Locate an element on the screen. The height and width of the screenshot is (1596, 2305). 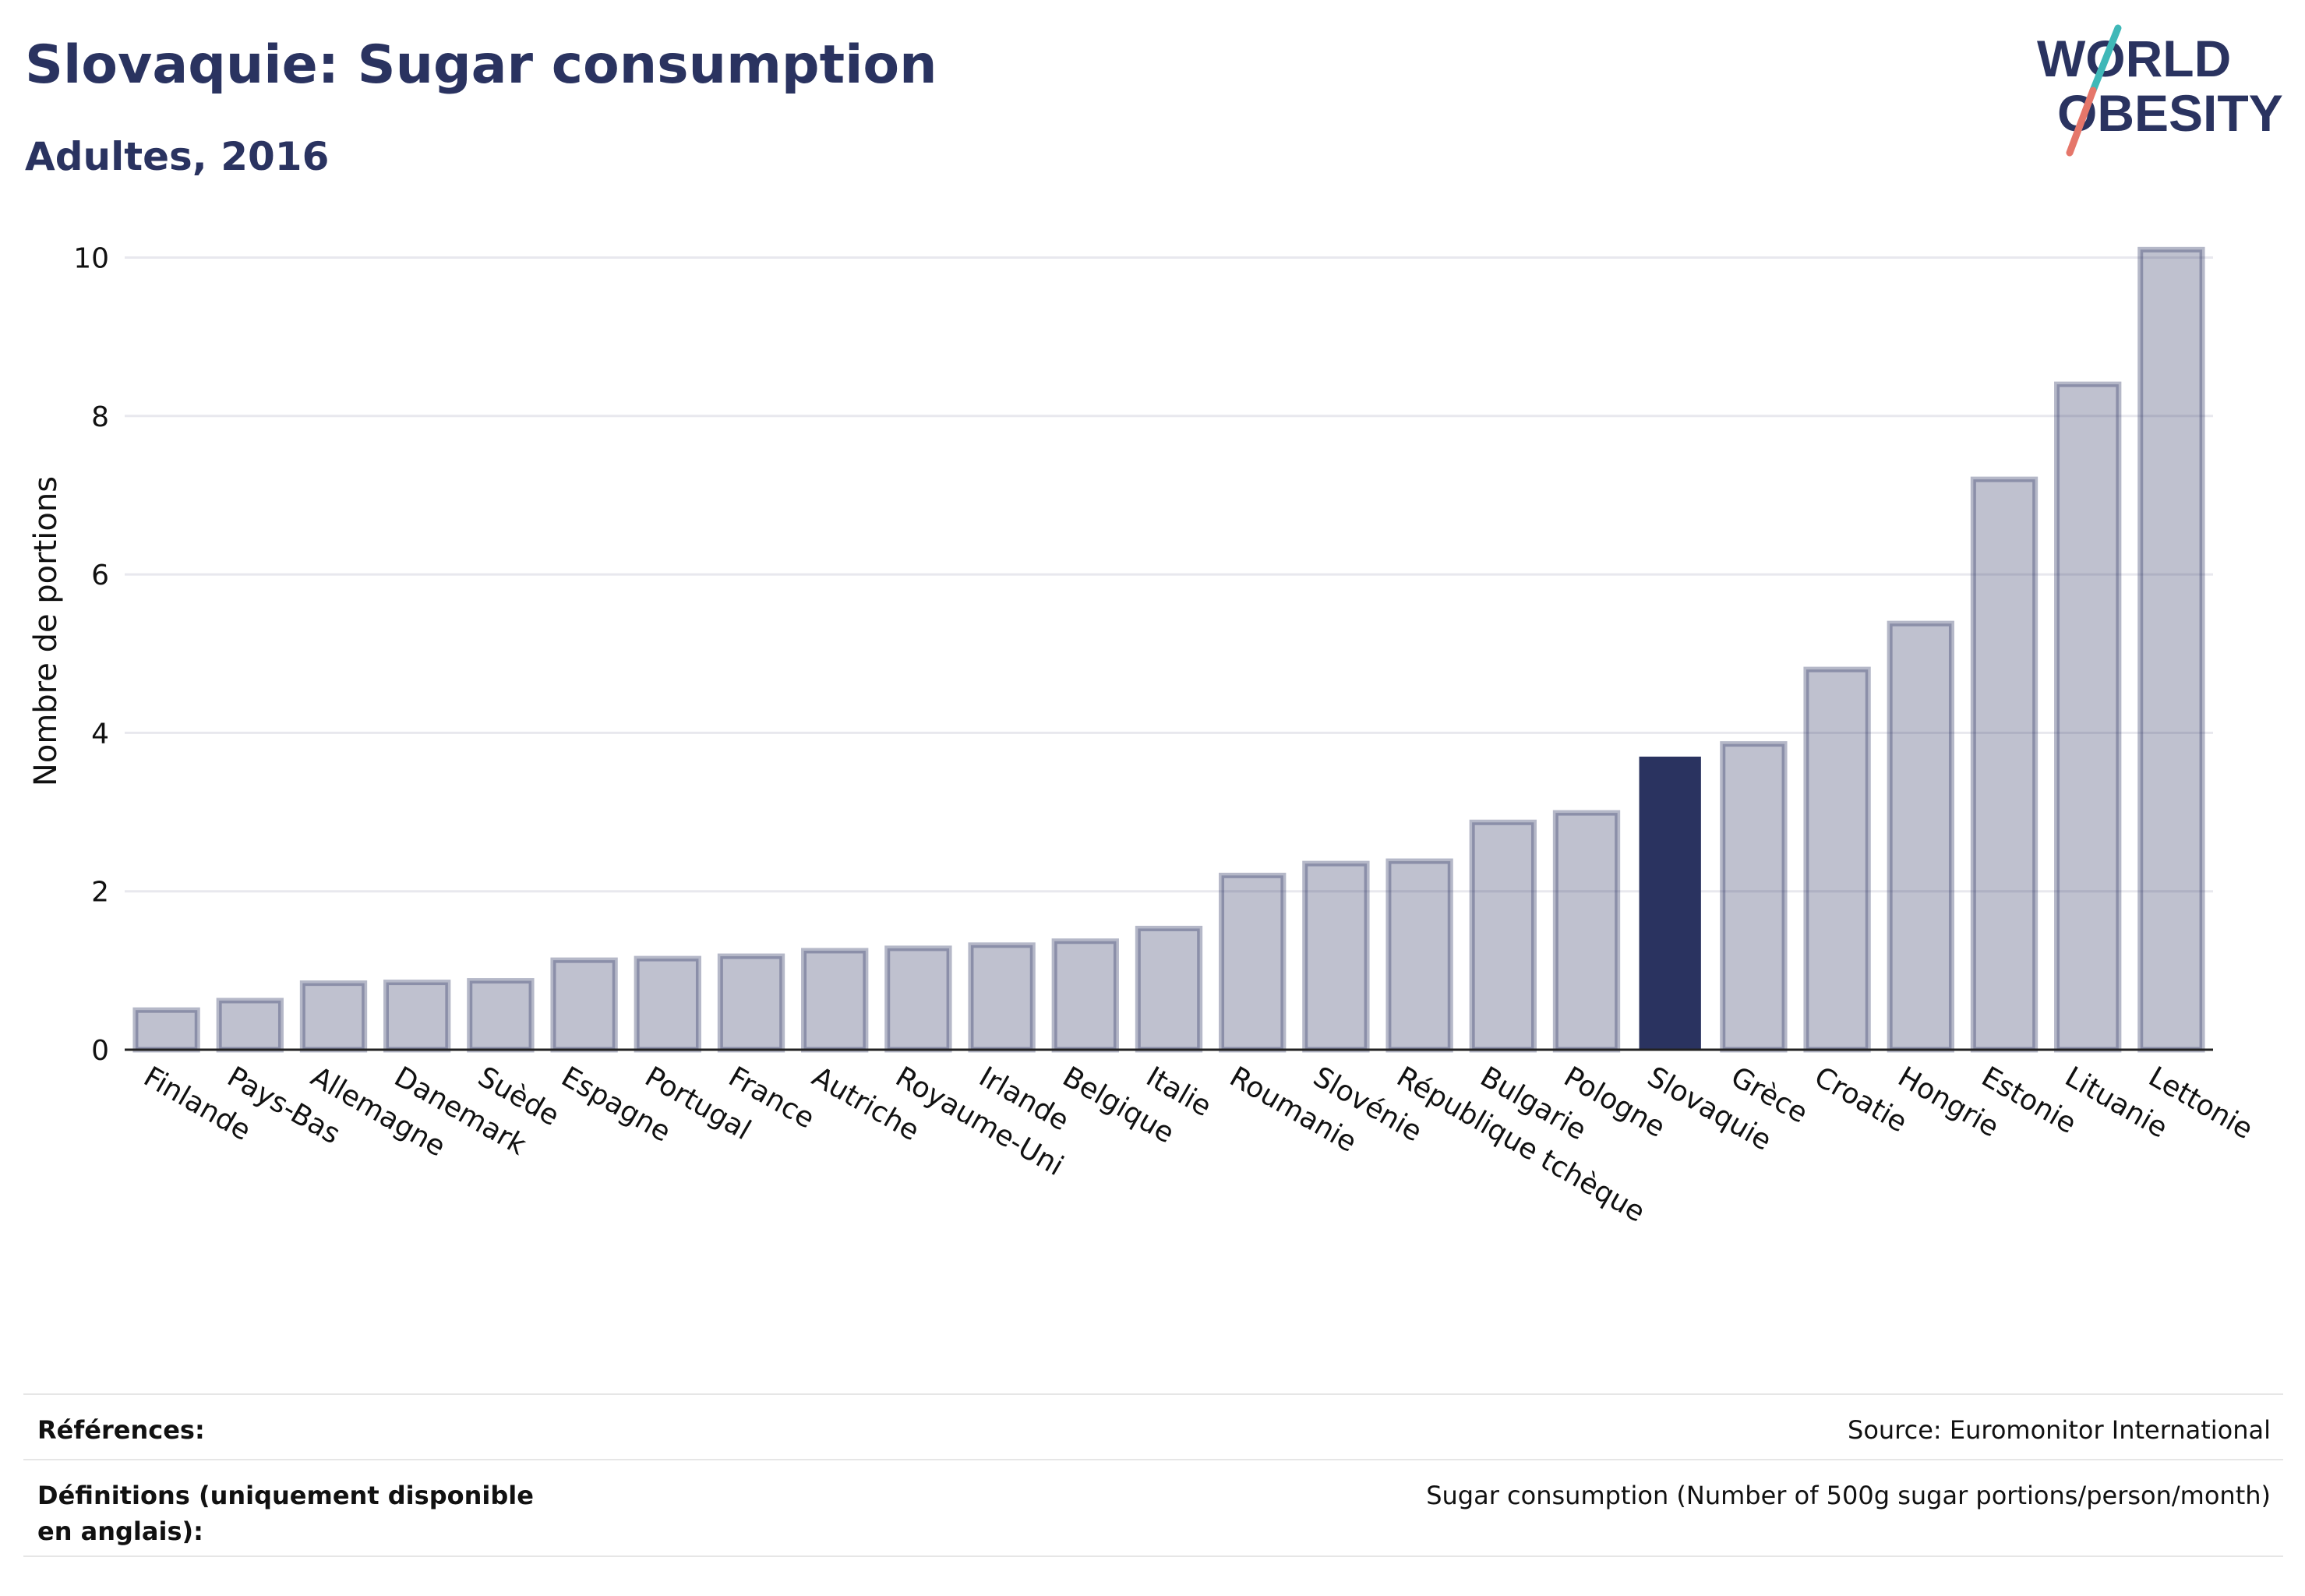
bar-croatie is located at coordinates (1837, 859).